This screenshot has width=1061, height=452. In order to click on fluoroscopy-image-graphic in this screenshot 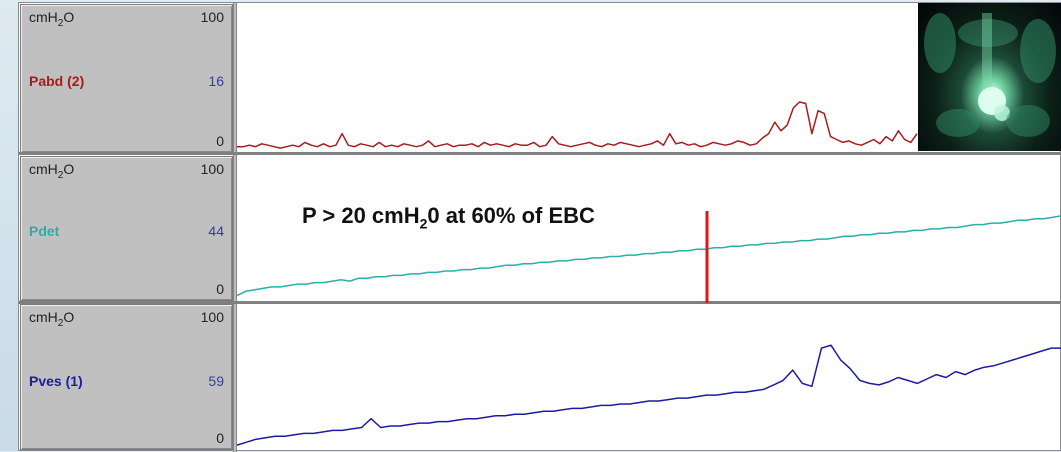, I will do `click(990, 75)`.